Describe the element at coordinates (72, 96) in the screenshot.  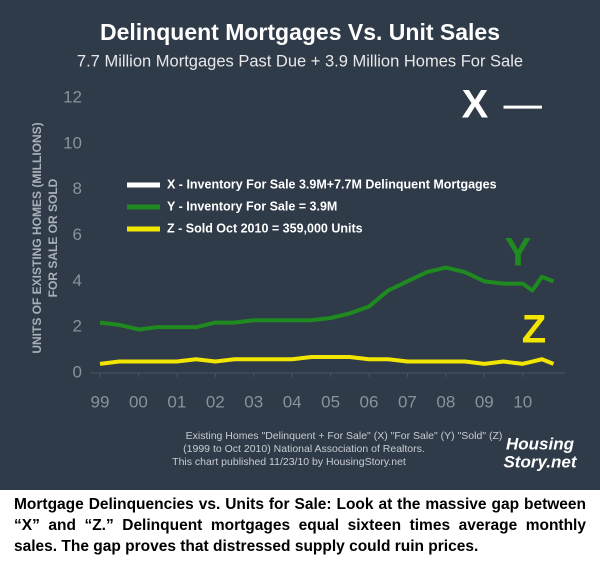
I see `y-tick-label: 12` at that location.